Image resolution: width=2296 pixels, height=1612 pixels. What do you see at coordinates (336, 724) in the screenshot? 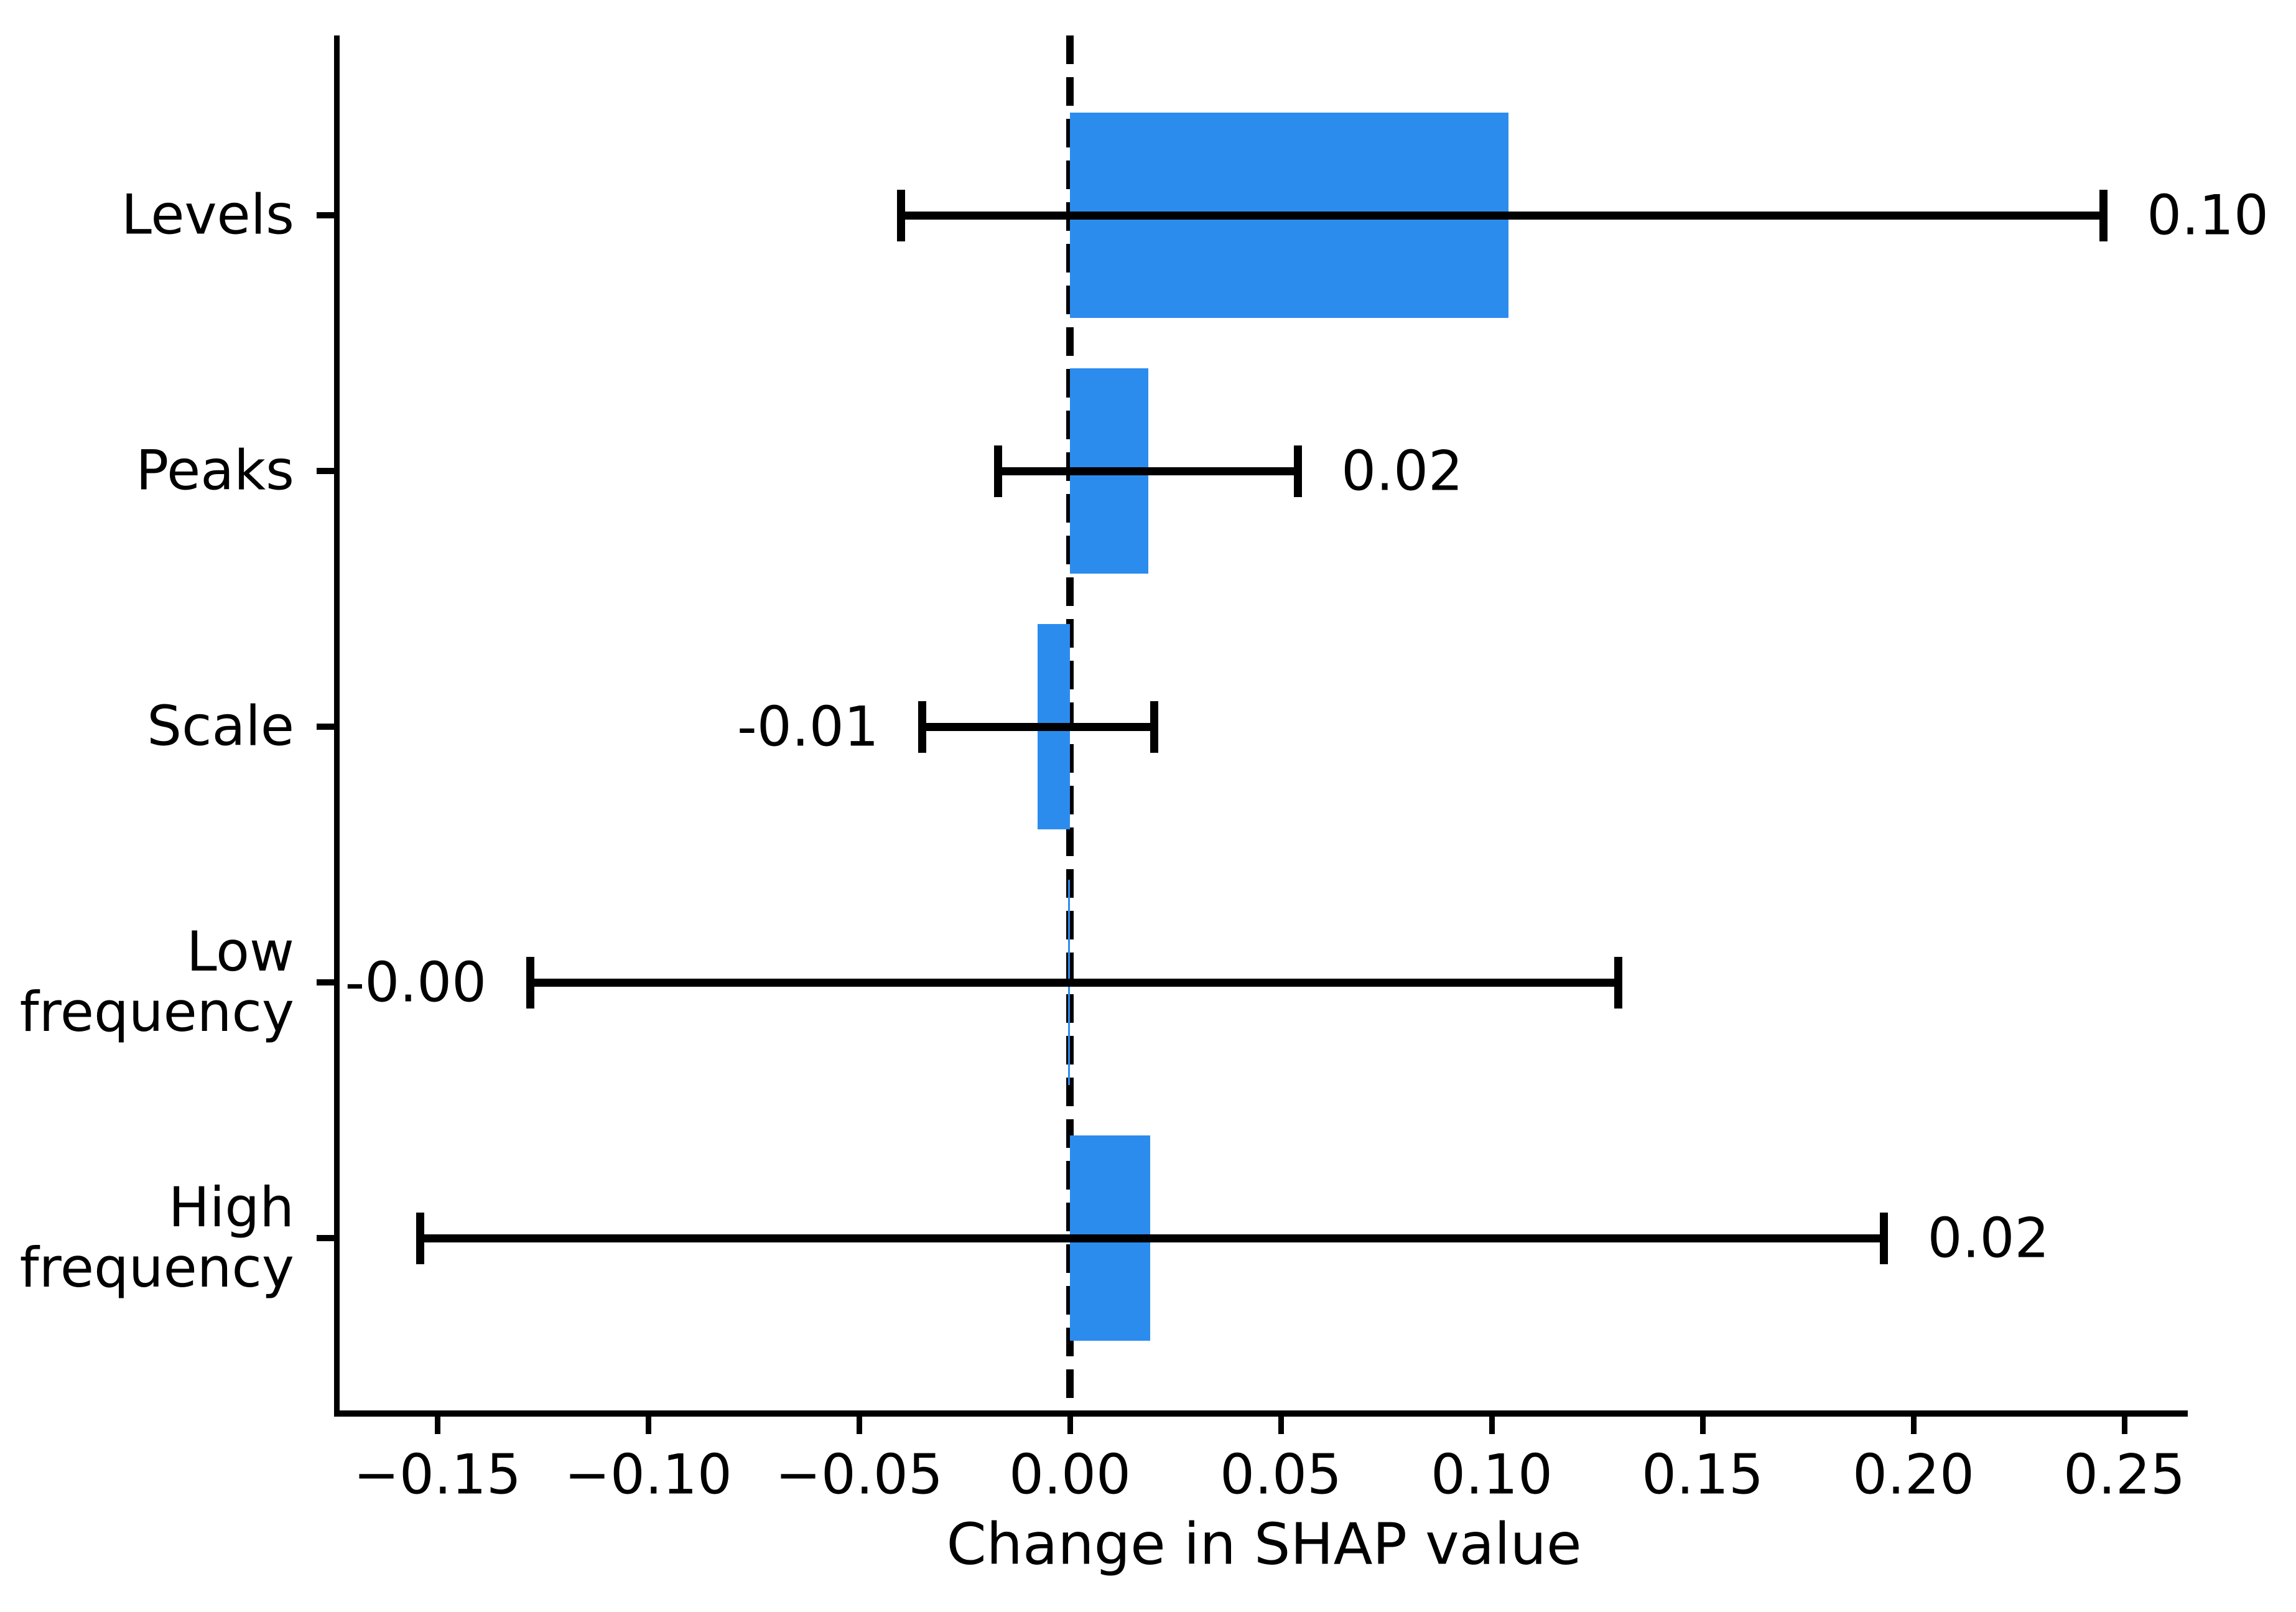
I see `y-axis-spine` at bounding box center [336, 724].